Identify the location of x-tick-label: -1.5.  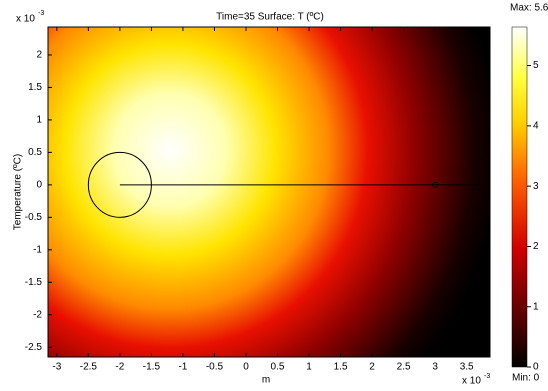
(152, 367).